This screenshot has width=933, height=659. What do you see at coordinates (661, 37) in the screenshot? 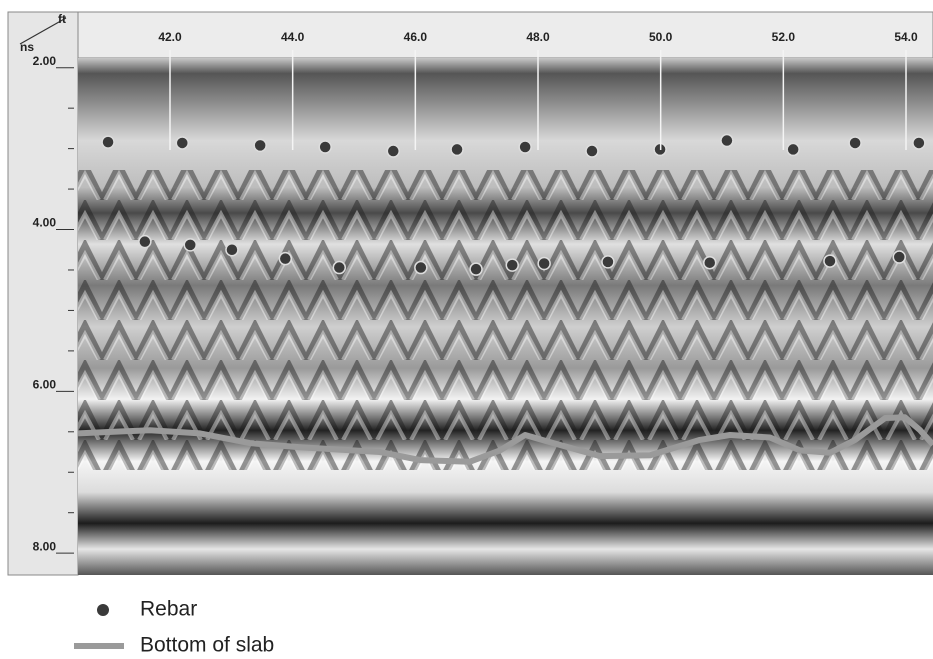
I see `x-tick-label: 50.0` at bounding box center [661, 37].